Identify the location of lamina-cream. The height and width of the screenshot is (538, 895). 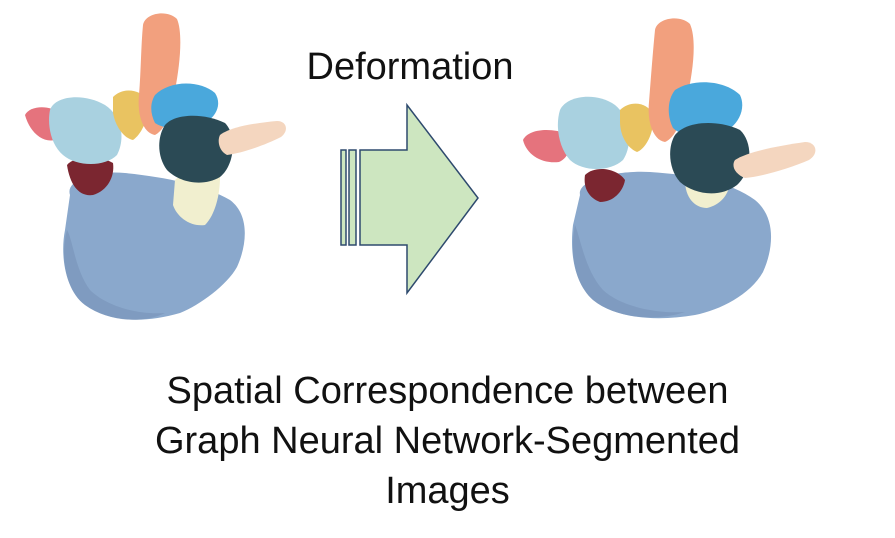
(196, 199).